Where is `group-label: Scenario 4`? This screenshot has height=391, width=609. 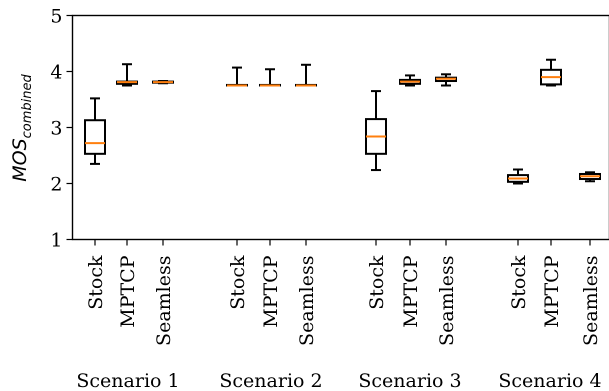 group-label: Scenario 4 is located at coordinates (549, 380).